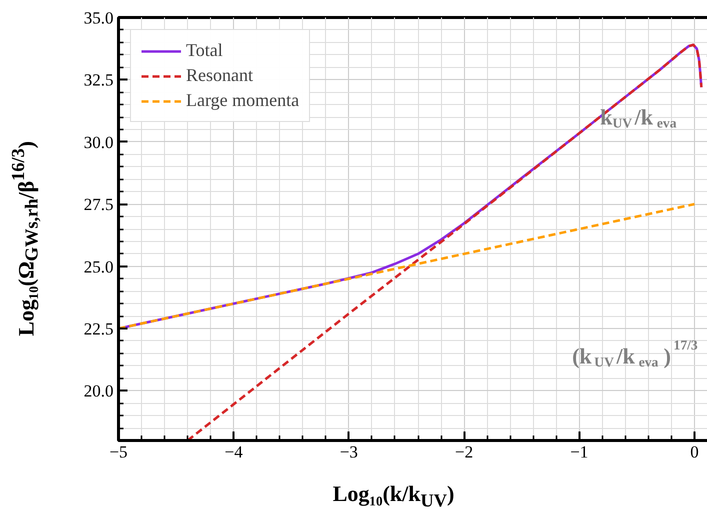  What do you see at coordinates (99, 204) in the screenshot?
I see `y-tick-label: 27.5` at bounding box center [99, 204].